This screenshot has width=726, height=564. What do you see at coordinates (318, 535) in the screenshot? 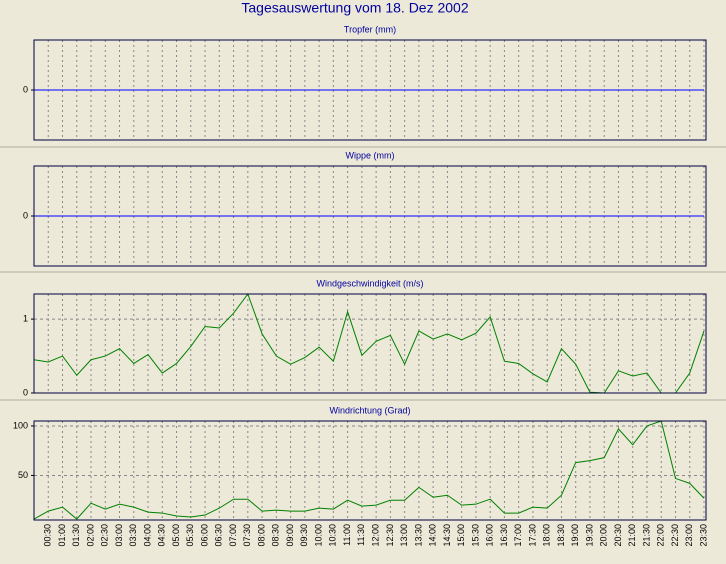
I see `x-tick-label: 10:00` at bounding box center [318, 535].